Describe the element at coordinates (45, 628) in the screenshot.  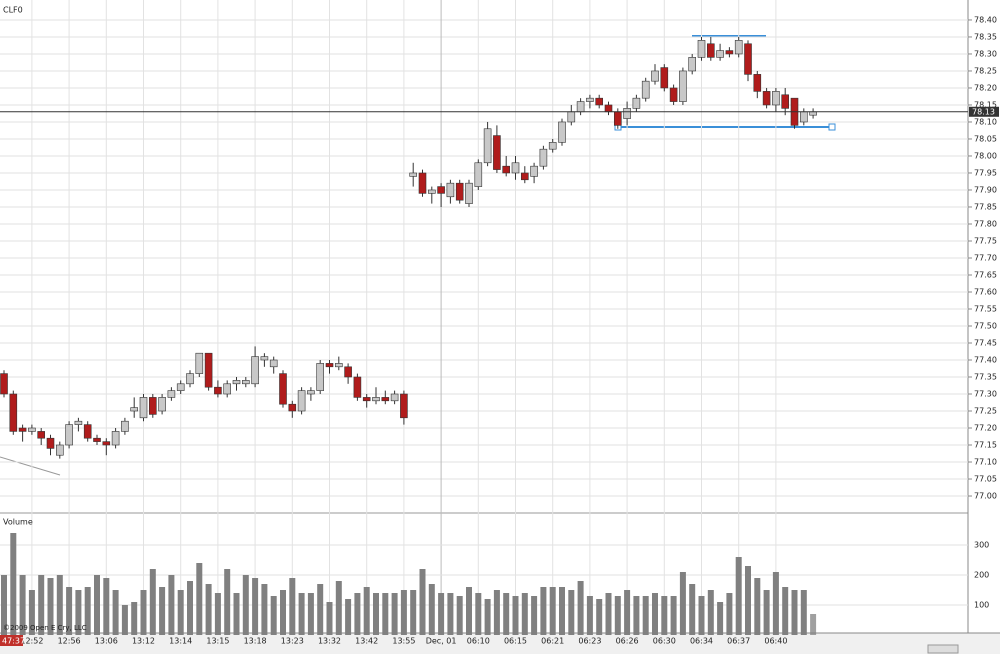
I see `copyright: ©2009 Open E Cry, LLC` at that location.